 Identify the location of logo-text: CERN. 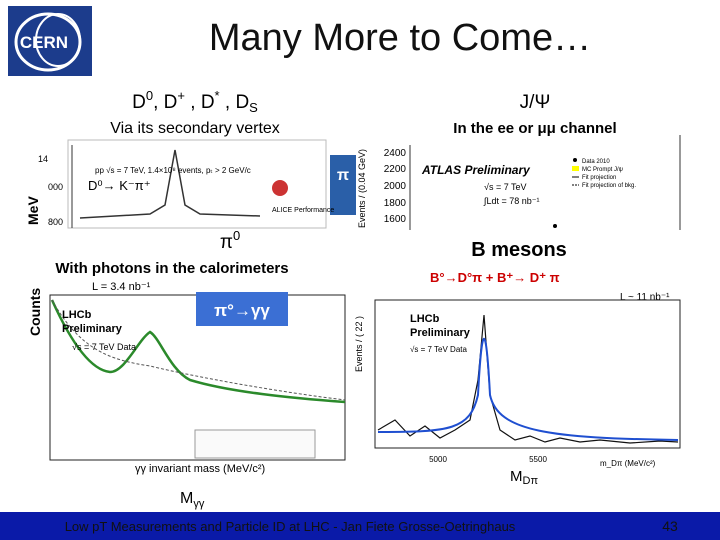
(44, 42).